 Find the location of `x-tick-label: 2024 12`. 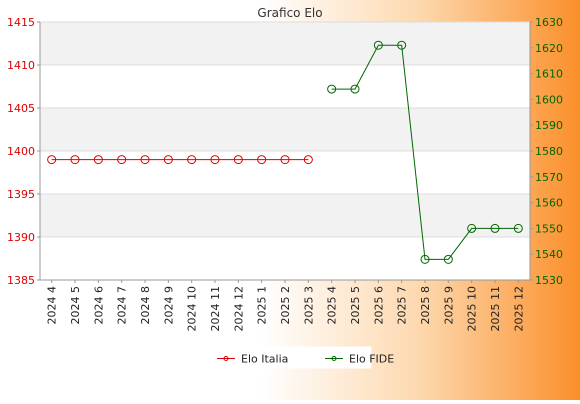

x-tick-label: 2024 12 is located at coordinates (238, 309).